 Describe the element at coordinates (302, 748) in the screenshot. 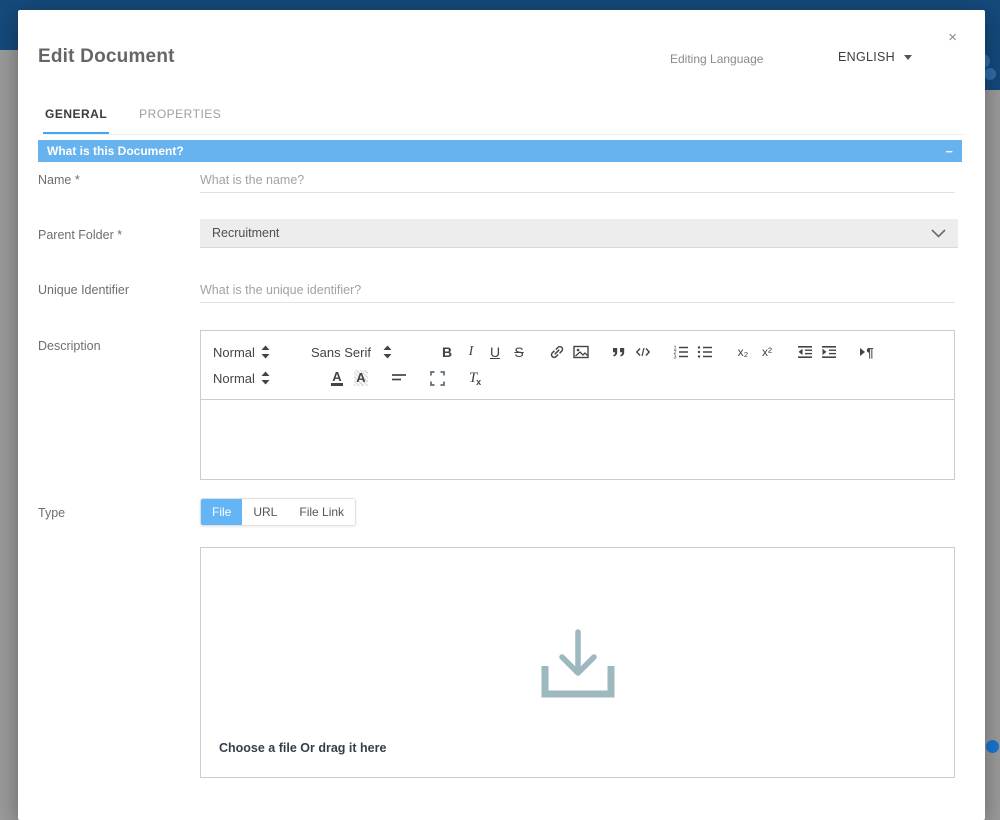

I see `dropzone-text: Choose a file Or drag it here` at that location.